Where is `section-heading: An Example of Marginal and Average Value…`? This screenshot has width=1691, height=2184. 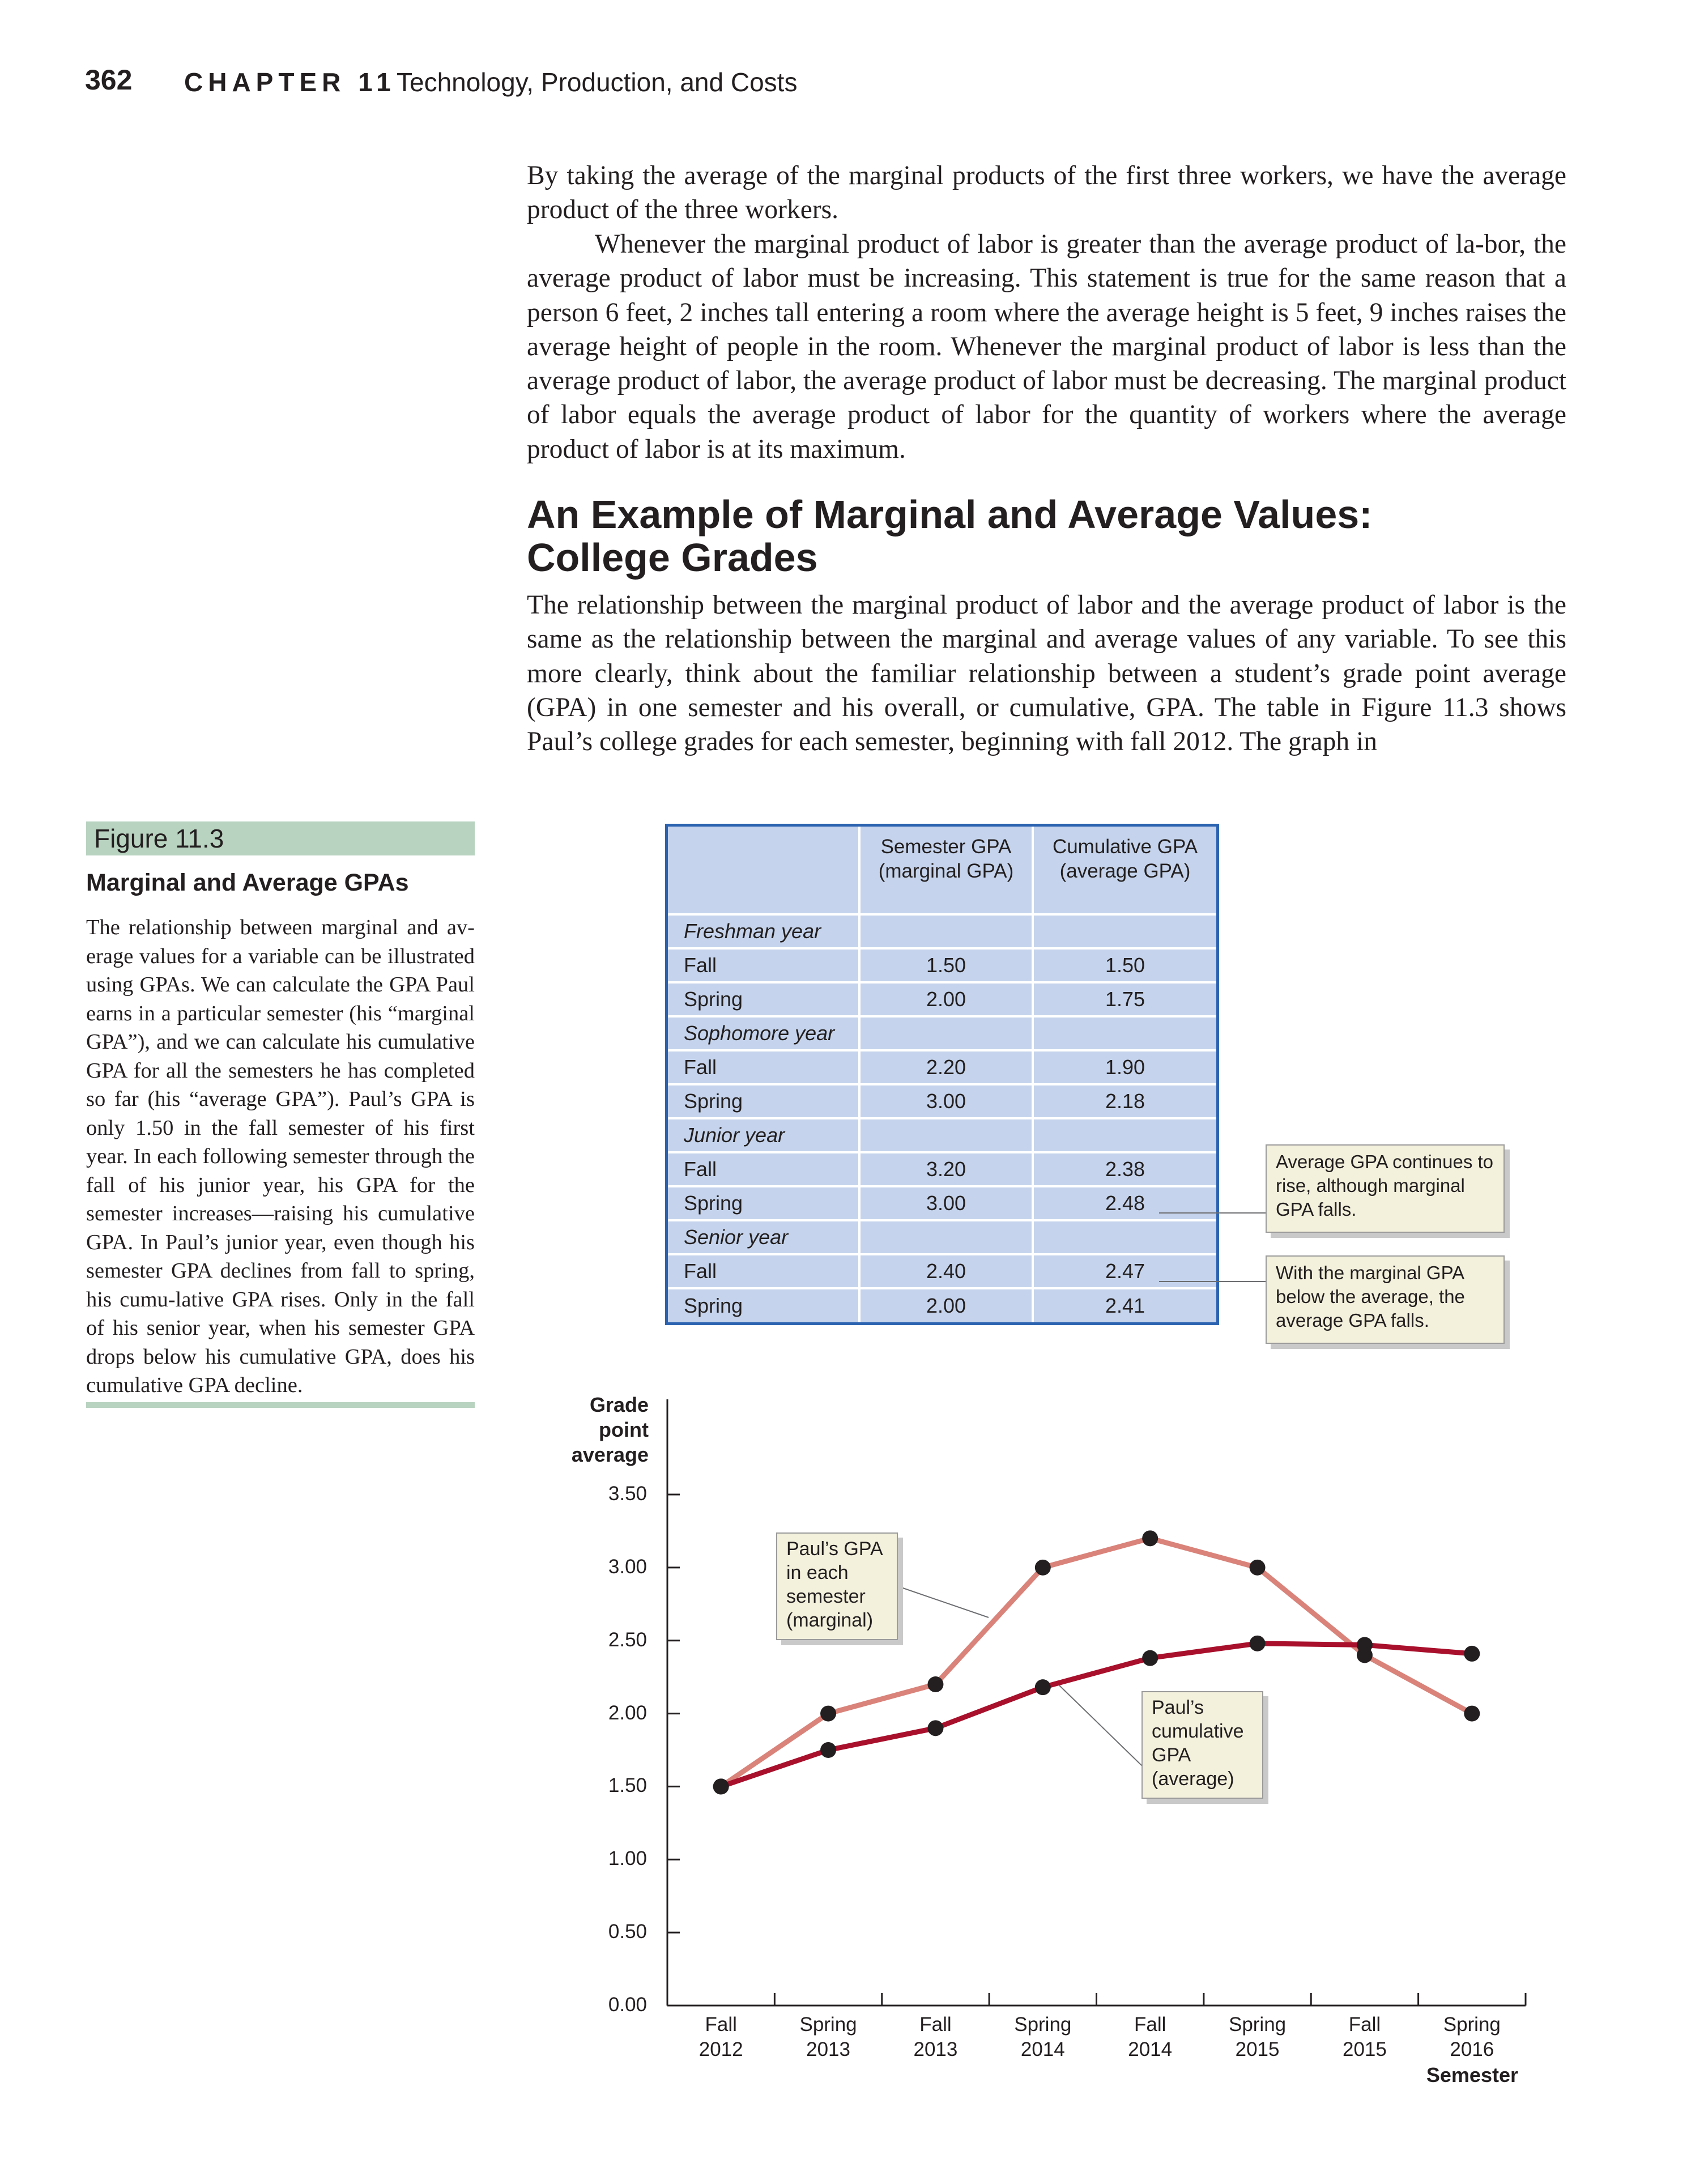 section-heading: An Example of Marginal and Average Value… is located at coordinates (1065, 536).